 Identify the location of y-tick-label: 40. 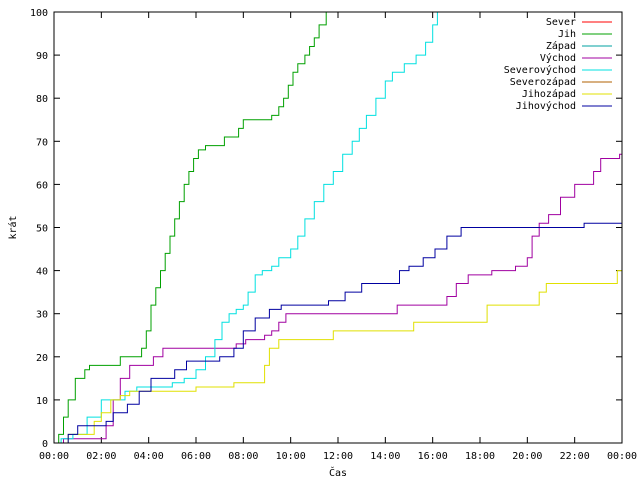
(42, 272).